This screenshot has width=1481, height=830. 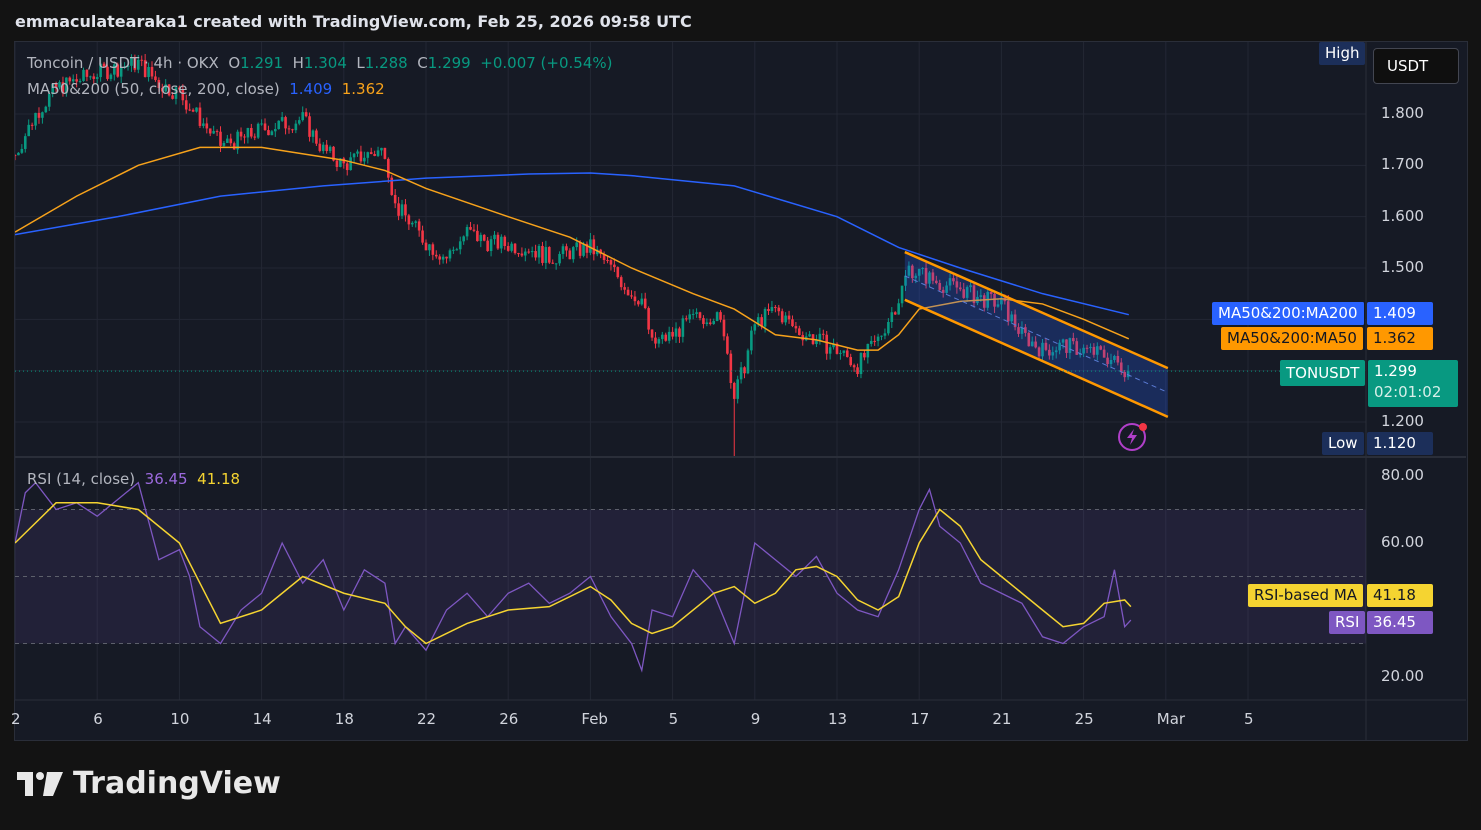 What do you see at coordinates (1400, 443) in the screenshot?
I see `low-tag-value: 1.120` at bounding box center [1400, 443].